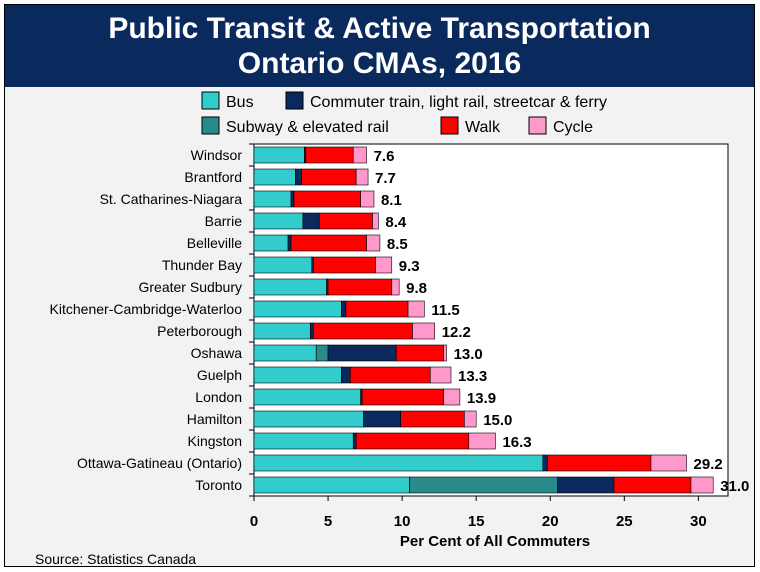 Image resolution: width=760 pixels, height=572 pixels. Describe the element at coordinates (516, 442) in the screenshot. I see `total-label: 16.3` at that location.